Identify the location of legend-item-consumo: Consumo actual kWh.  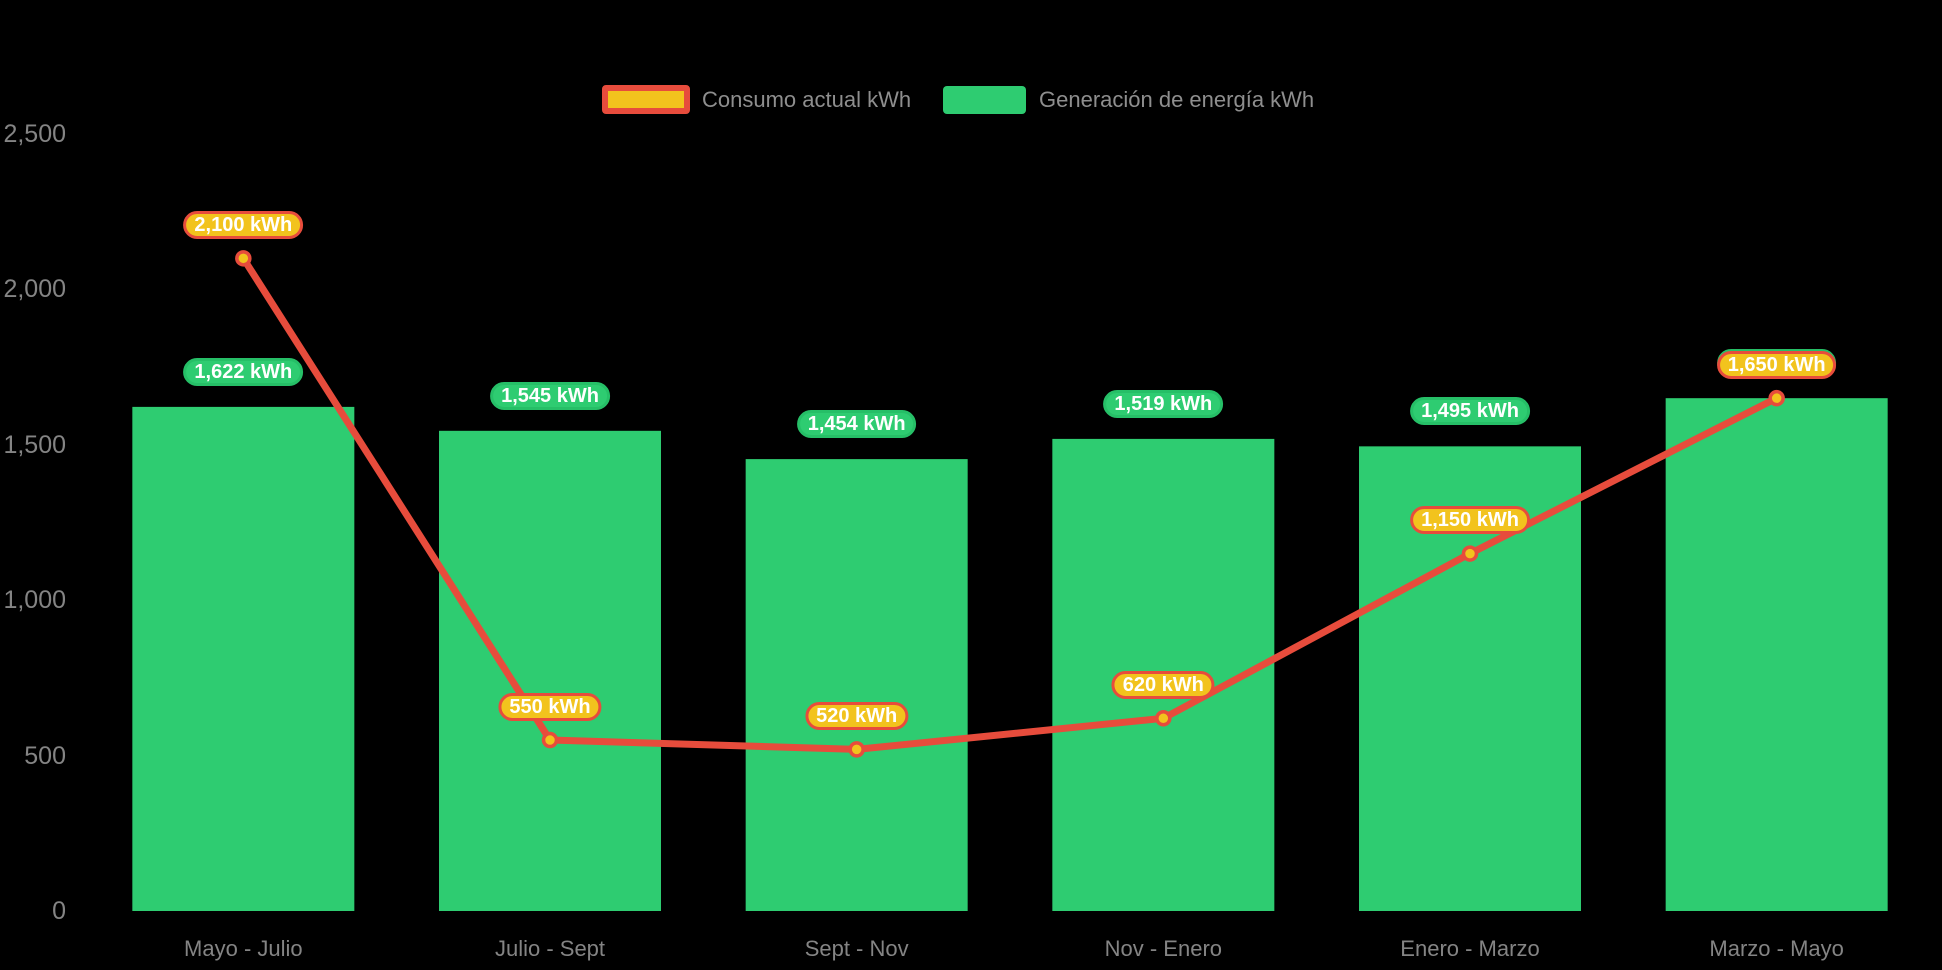
(756, 99).